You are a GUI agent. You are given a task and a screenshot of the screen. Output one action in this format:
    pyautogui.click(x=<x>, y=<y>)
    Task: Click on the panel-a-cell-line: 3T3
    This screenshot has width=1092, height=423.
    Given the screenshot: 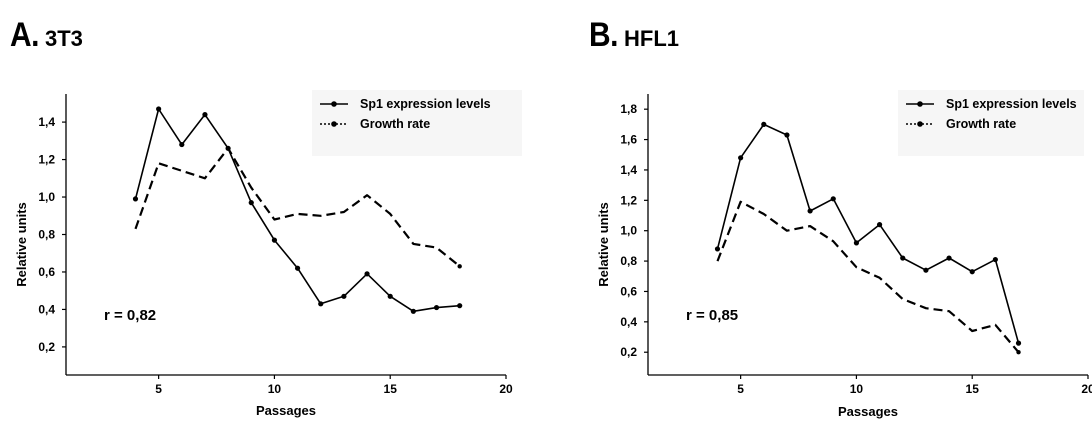 What is the action you would take?
    pyautogui.click(x=64, y=38)
    